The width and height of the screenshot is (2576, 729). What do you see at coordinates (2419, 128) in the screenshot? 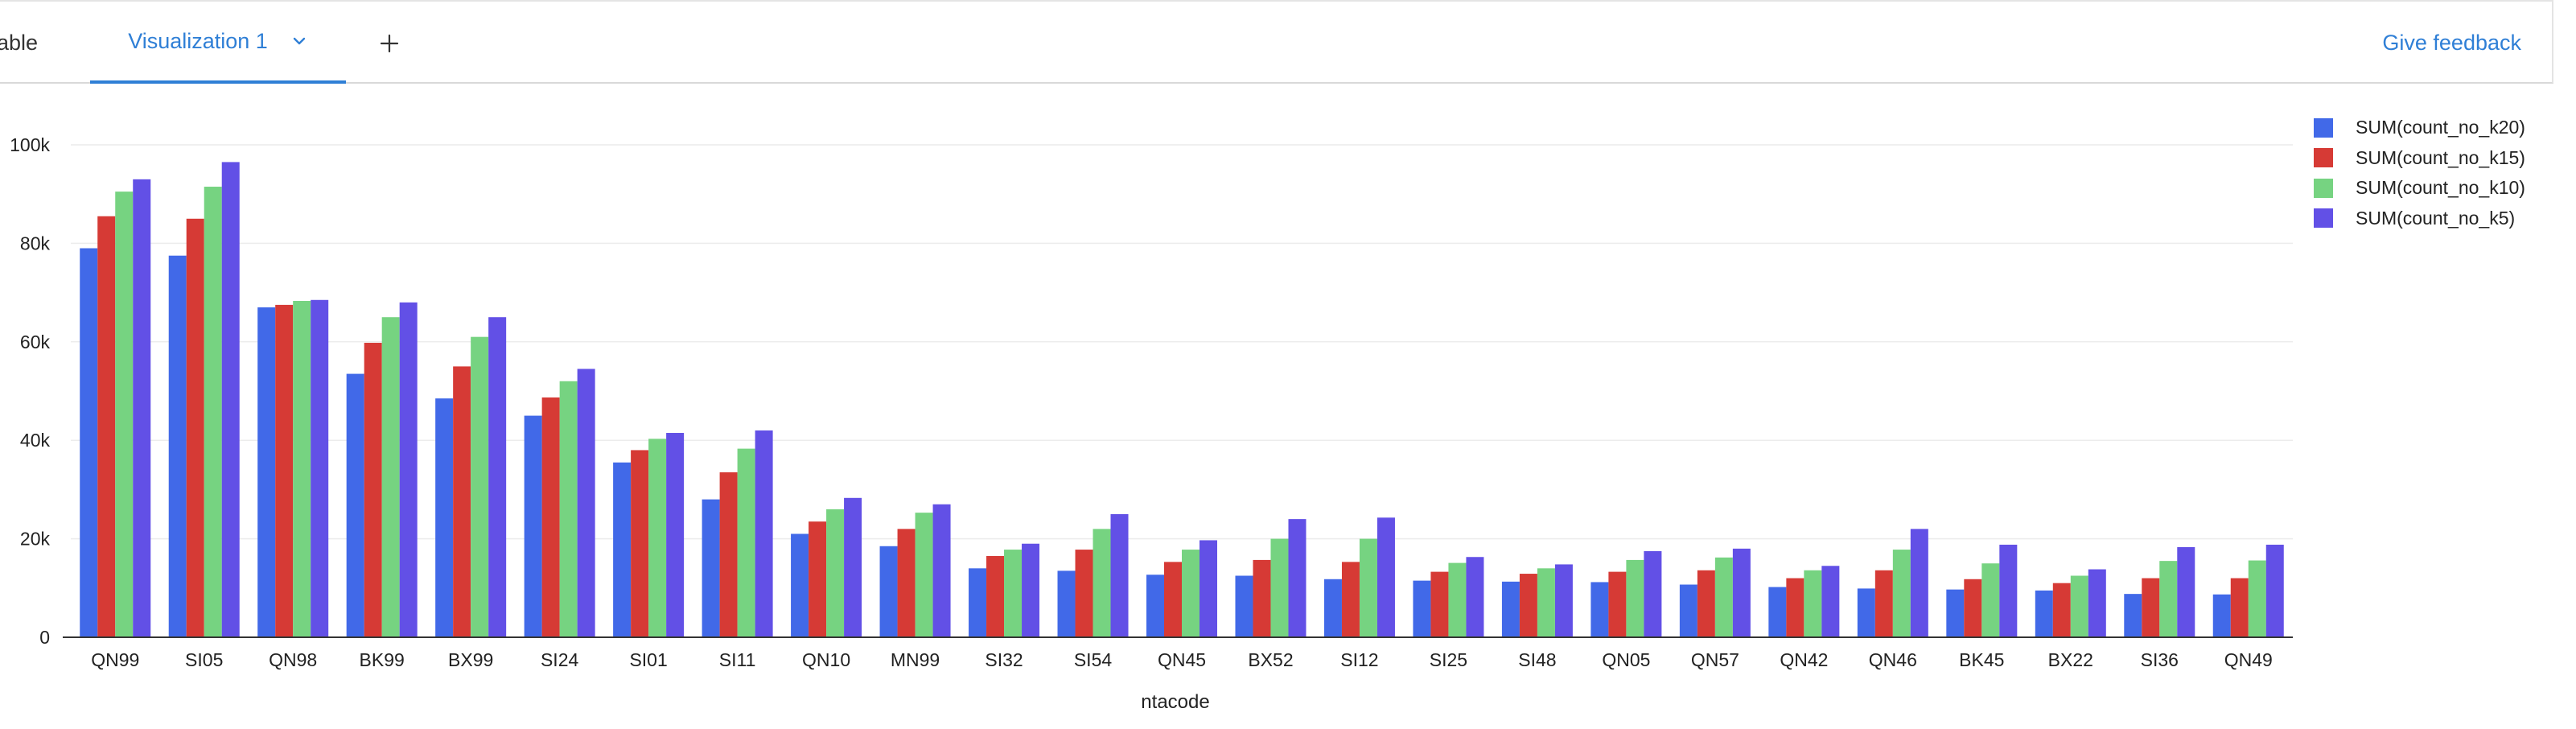
I see `legend-item: SUM(count_no_k20)` at bounding box center [2419, 128].